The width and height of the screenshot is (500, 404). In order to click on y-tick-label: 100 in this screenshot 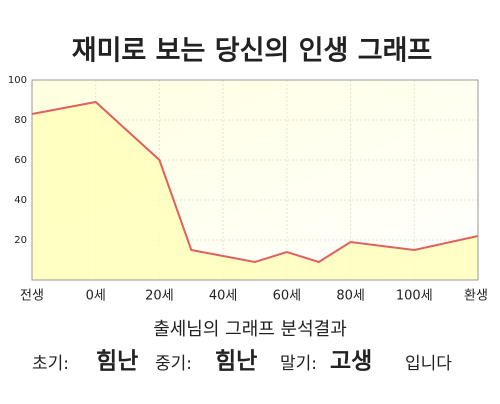, I will do `click(17, 80)`.